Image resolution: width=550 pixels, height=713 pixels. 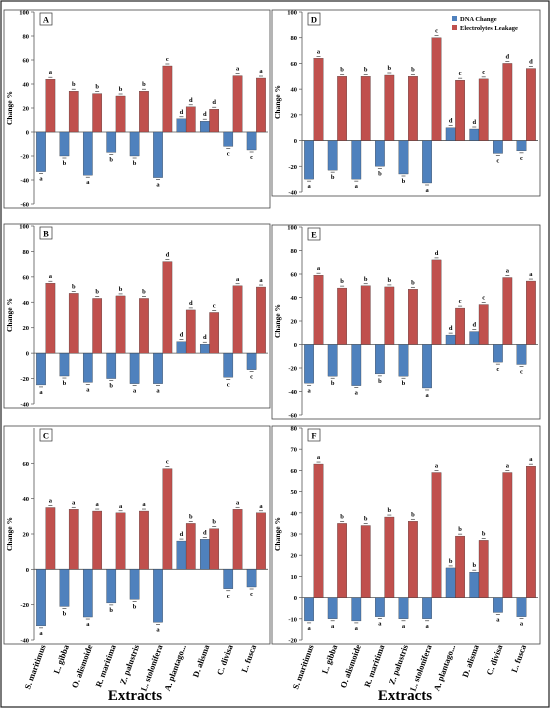 What do you see at coordinates (294, 535) in the screenshot?
I see `y-tick-label: 30` at bounding box center [294, 535].